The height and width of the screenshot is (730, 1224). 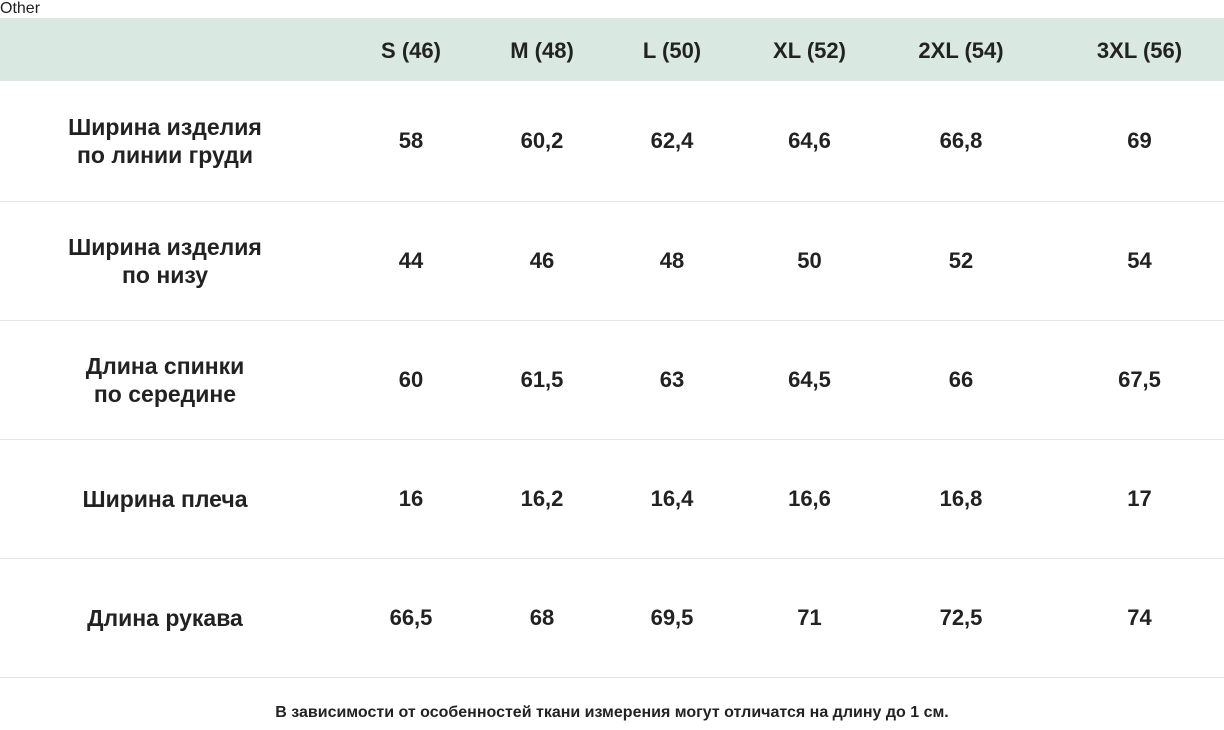 What do you see at coordinates (961, 498) in the screenshot?
I see `table-cell: 16,8` at bounding box center [961, 498].